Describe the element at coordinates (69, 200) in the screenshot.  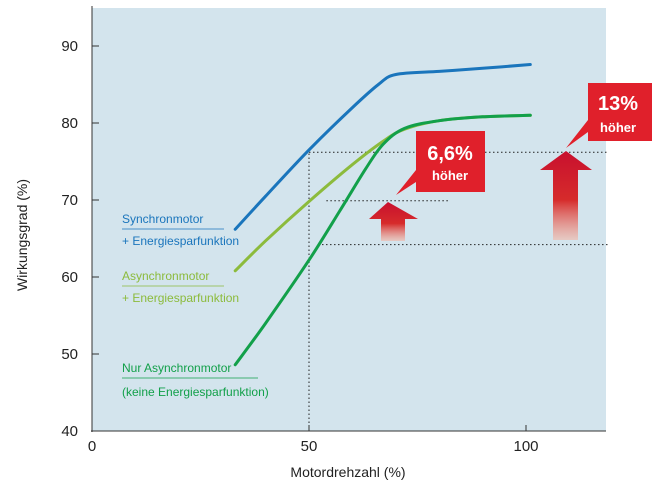
I see `y-tick-label: 70` at that location.